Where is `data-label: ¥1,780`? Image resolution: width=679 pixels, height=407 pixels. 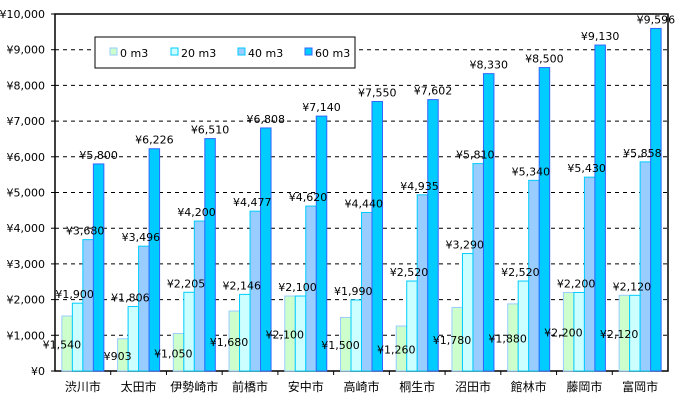 data-label: ¥1,780 is located at coordinates (452, 340).